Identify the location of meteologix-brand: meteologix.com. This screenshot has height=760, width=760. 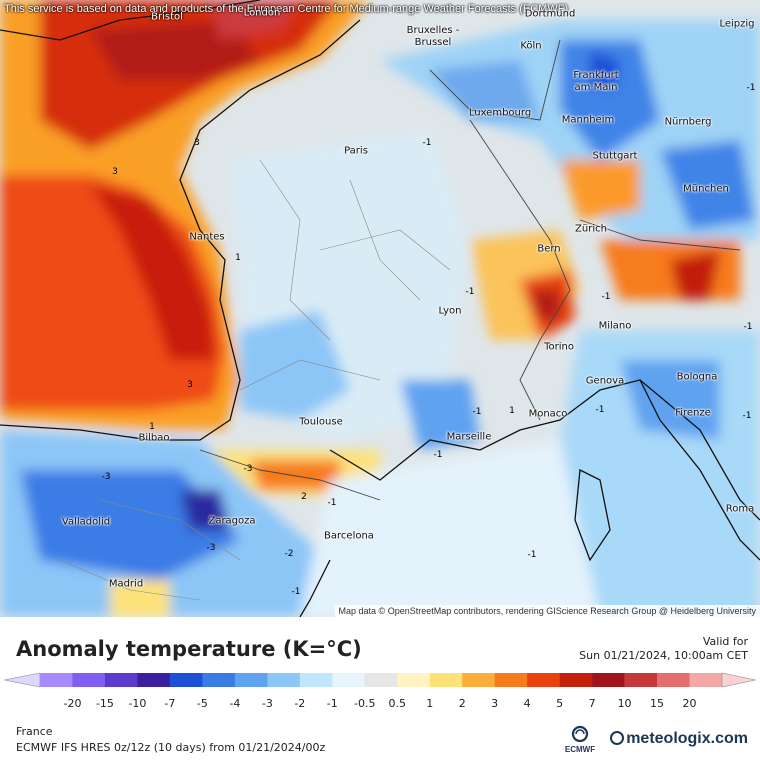
(679, 739).